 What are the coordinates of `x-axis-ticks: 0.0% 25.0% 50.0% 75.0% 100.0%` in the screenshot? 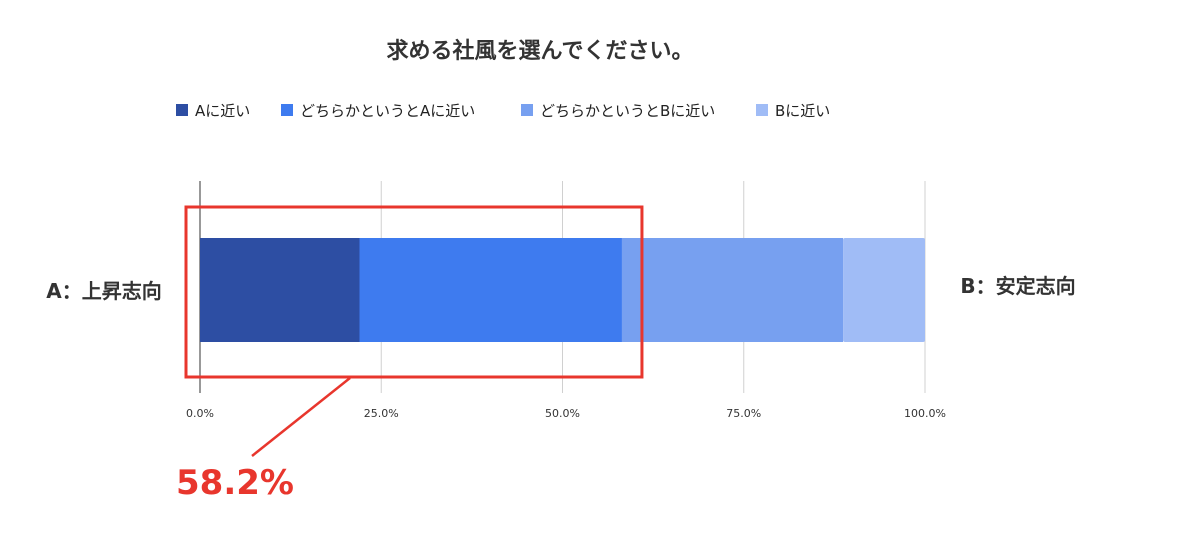 It's located at (566, 413).